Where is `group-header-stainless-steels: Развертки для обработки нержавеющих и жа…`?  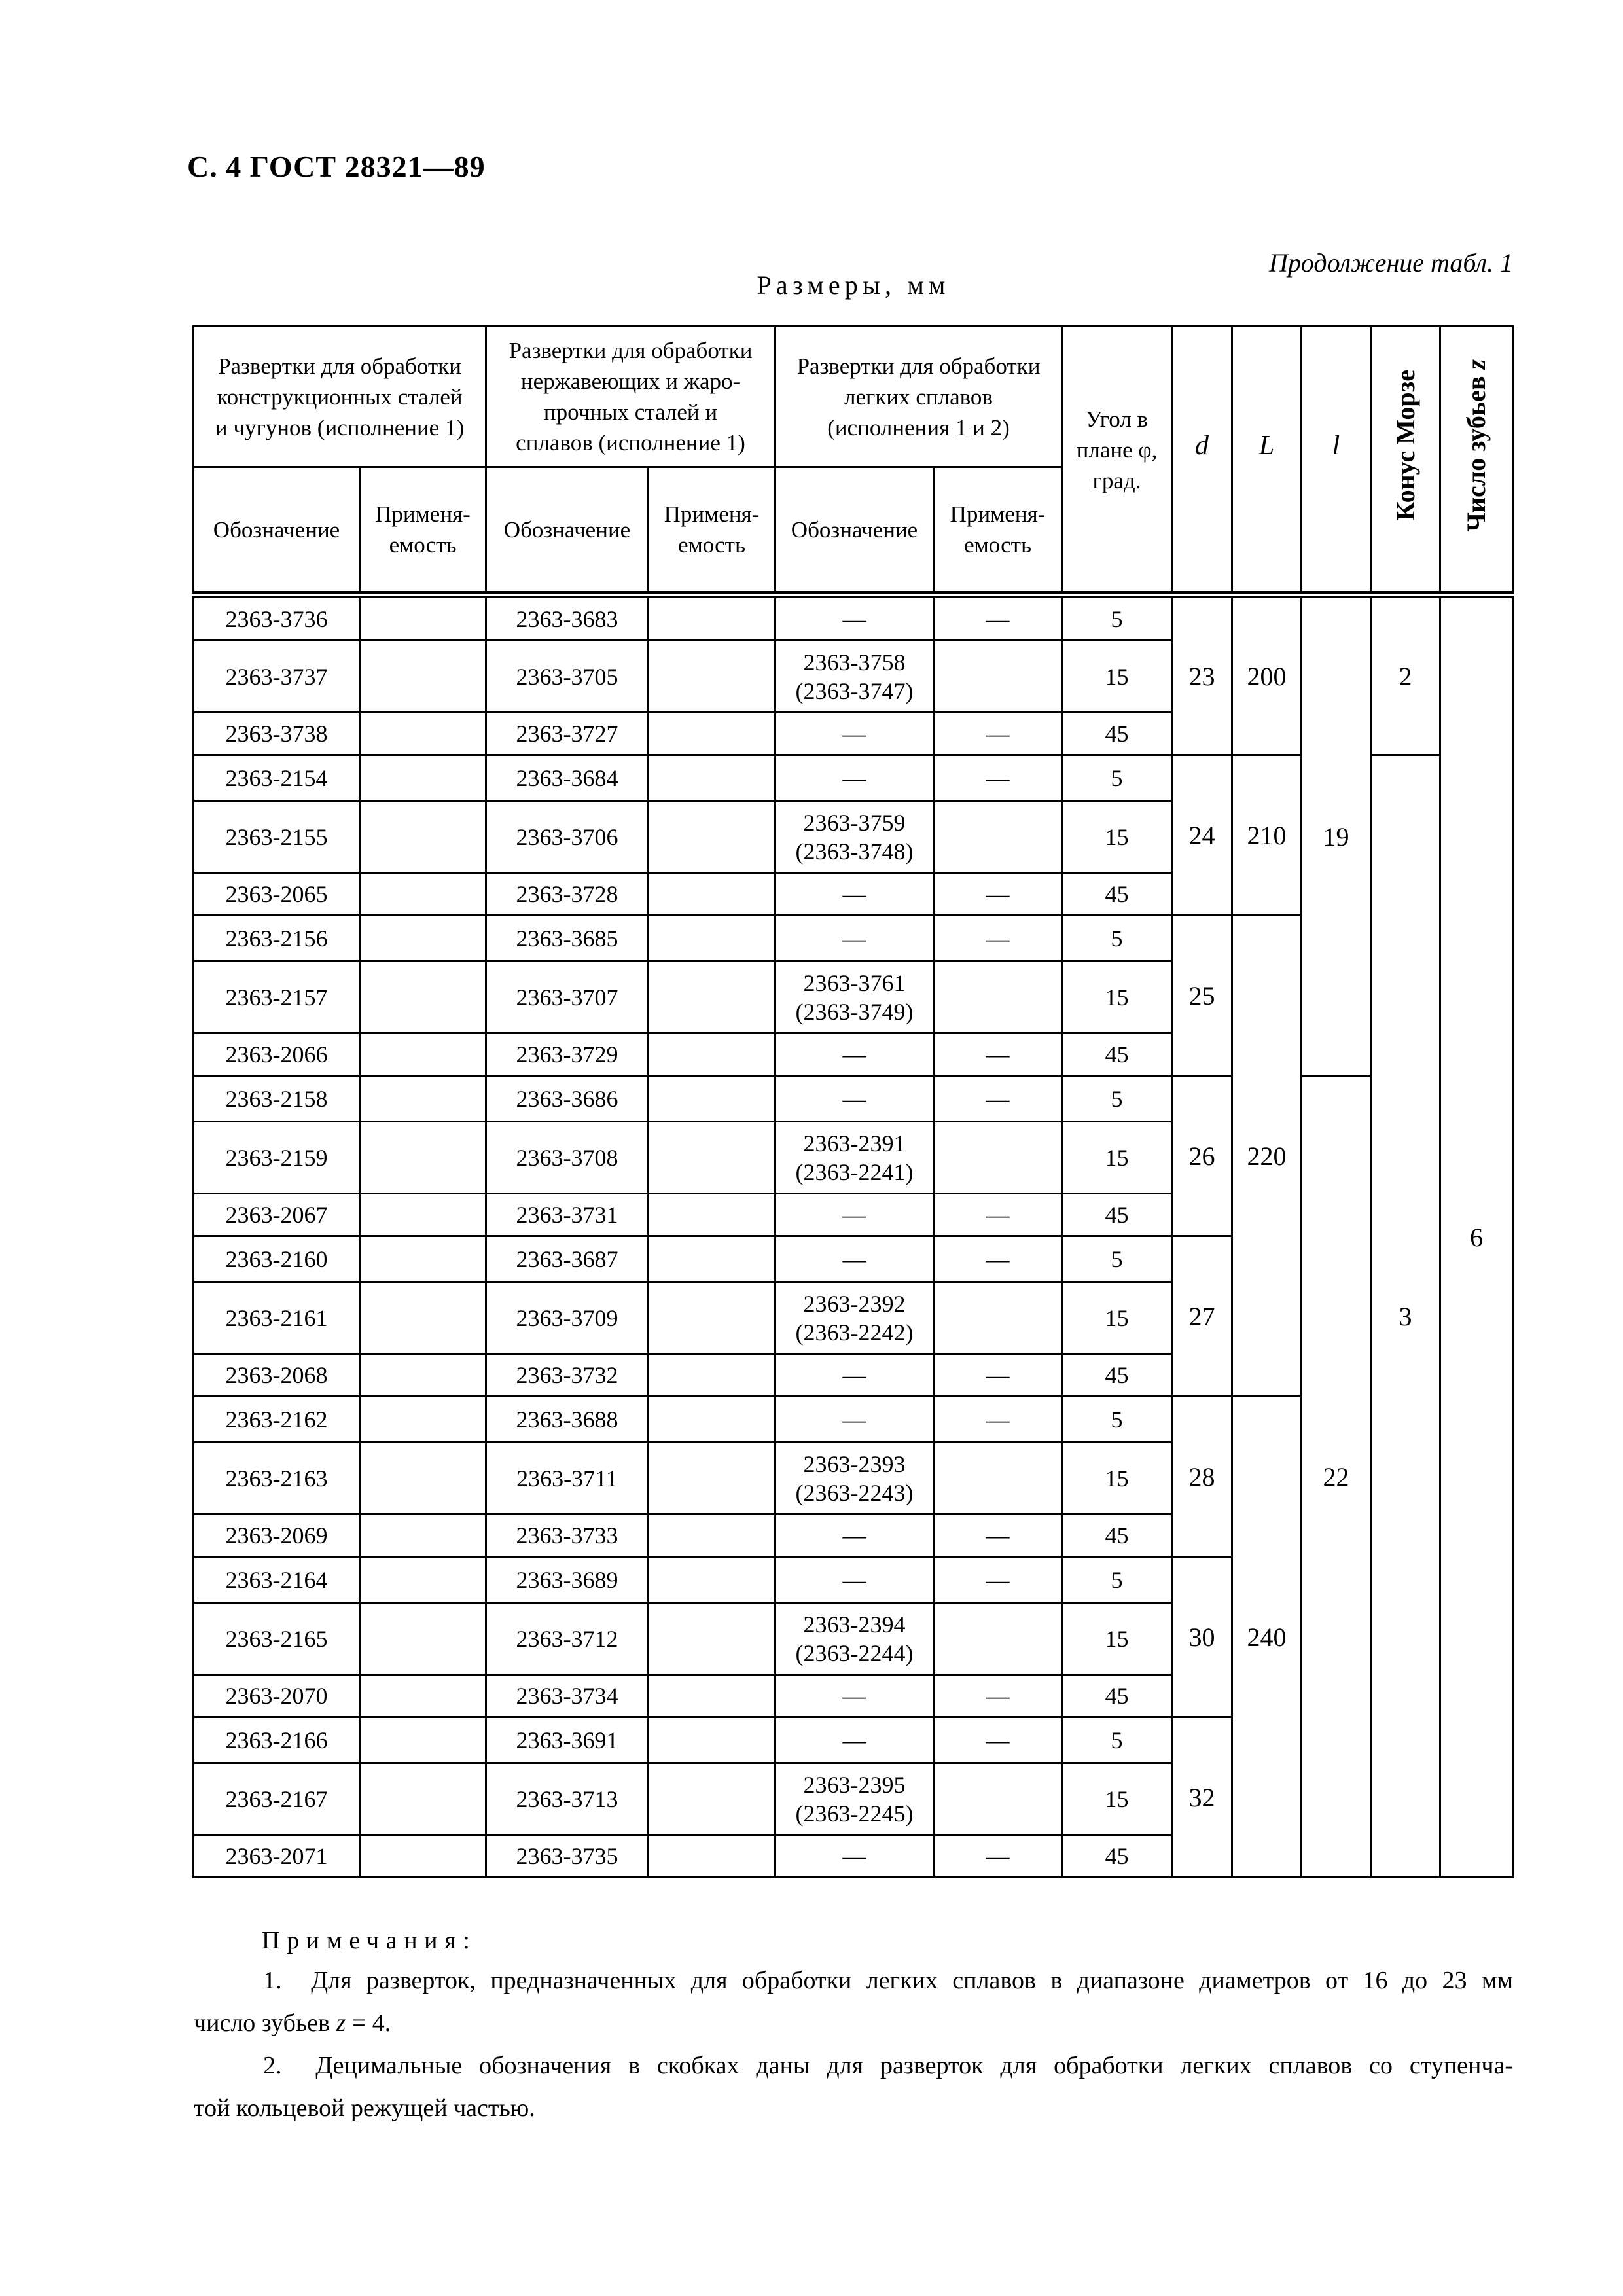 group-header-stainless-steels: Развертки для обработки нержавеющих и жа… is located at coordinates (630, 396).